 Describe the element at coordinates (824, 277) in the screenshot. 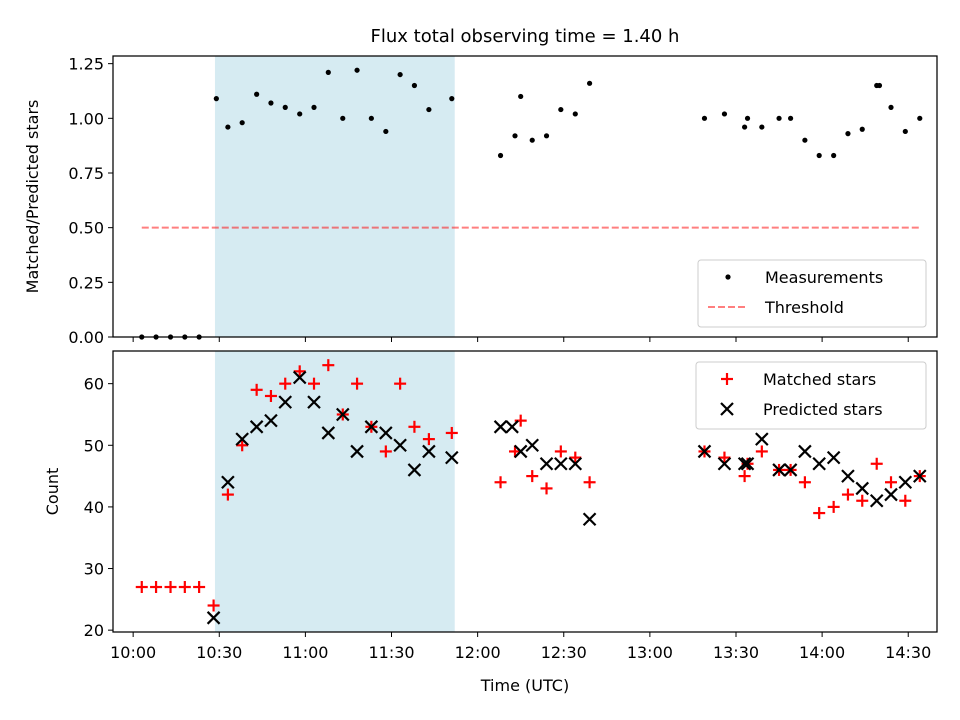

I see `legend-measurements-label: Measurements` at that location.